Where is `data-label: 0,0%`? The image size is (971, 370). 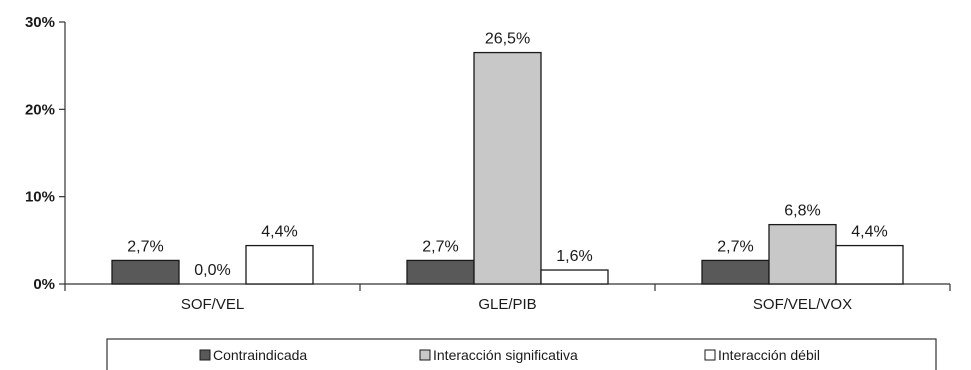
data-label: 0,0% is located at coordinates (212, 270).